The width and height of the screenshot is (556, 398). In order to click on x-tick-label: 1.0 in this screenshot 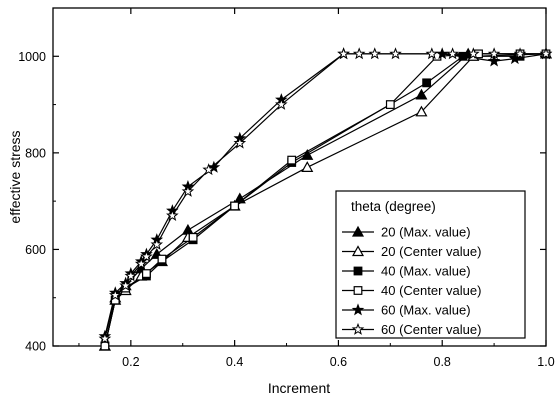, I will do `click(545, 362)`.